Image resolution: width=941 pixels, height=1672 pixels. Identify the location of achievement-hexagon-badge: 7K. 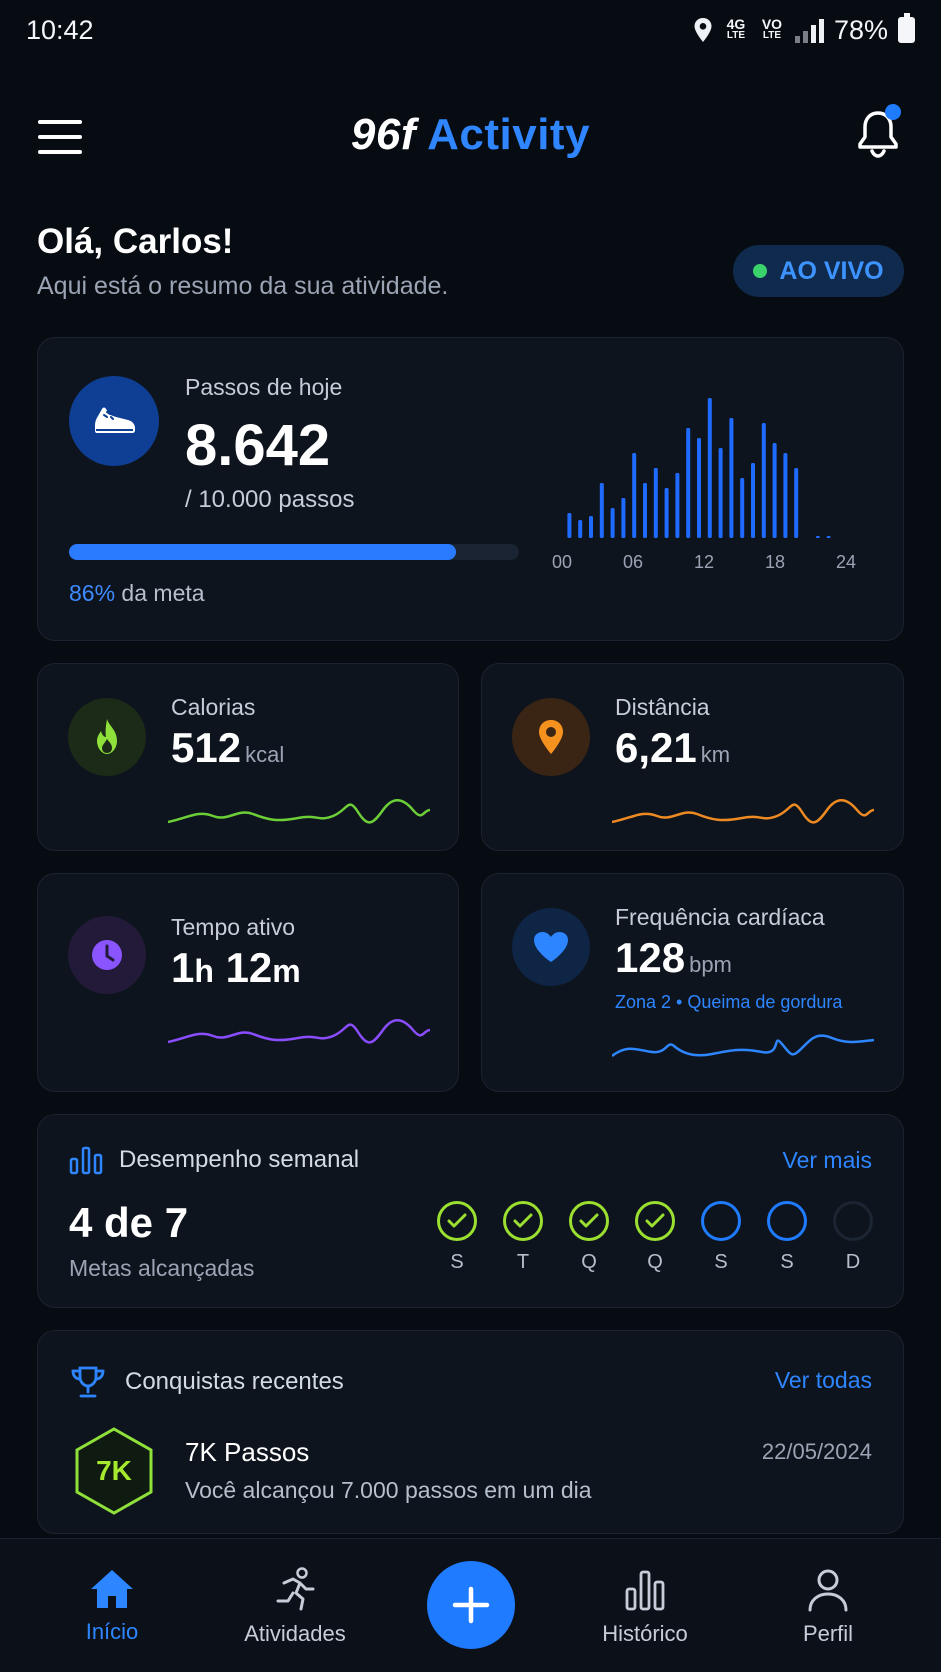
(114, 1471).